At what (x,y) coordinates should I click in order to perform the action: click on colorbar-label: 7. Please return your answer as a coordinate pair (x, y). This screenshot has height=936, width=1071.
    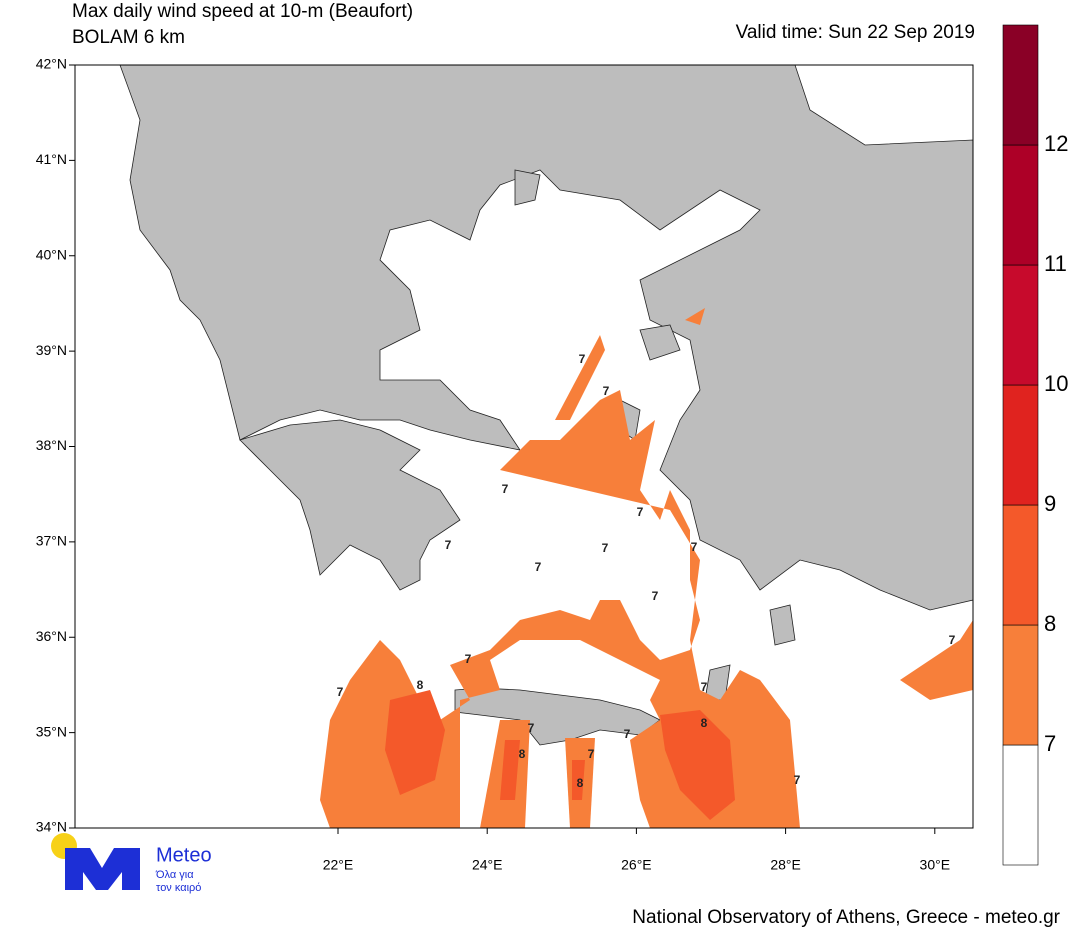
    Looking at the image, I should click on (1050, 743).